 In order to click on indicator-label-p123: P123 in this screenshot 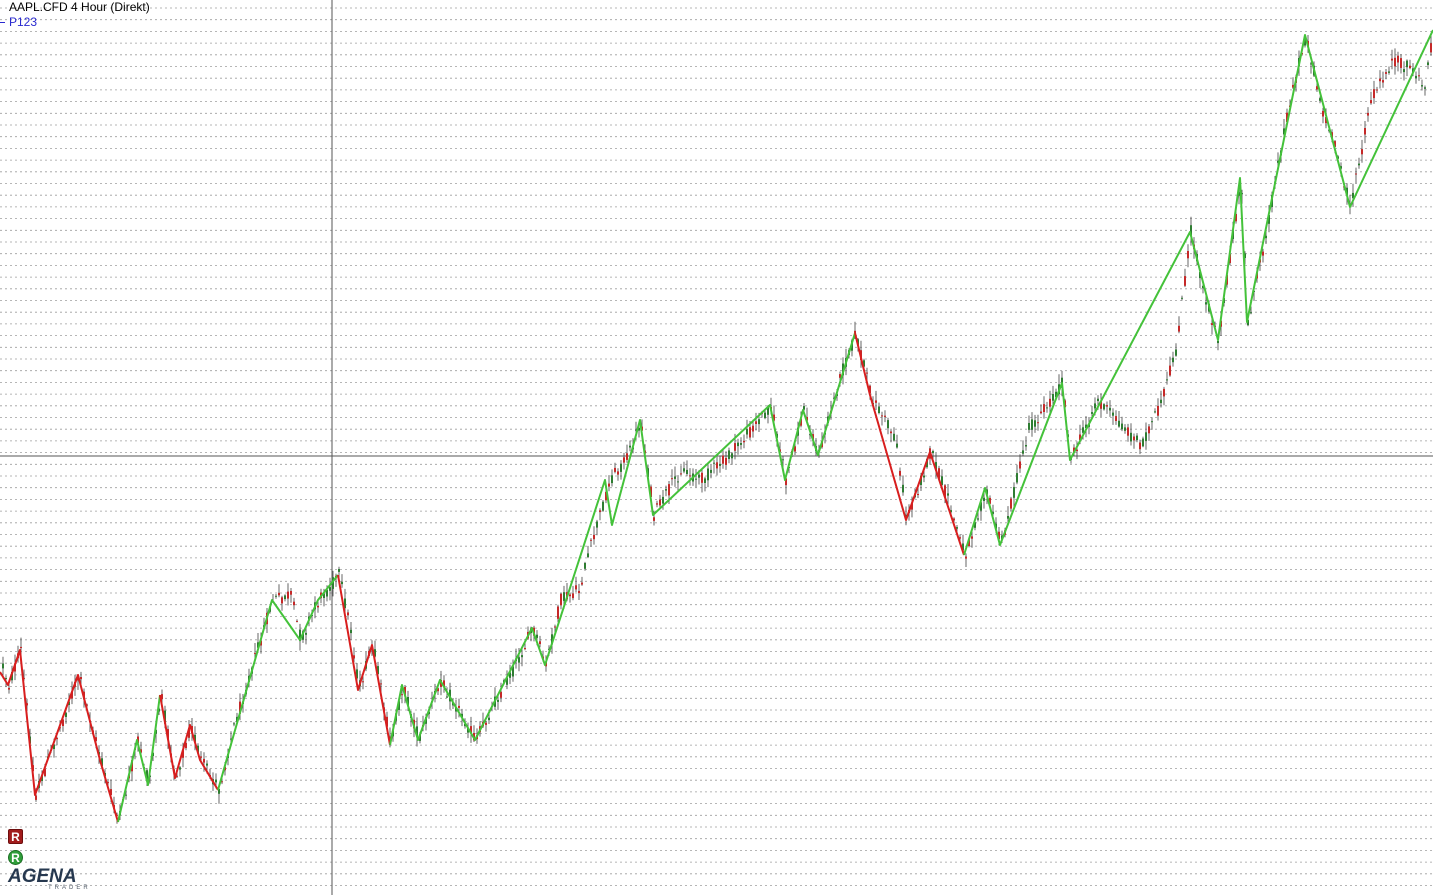, I will do `click(23, 22)`.